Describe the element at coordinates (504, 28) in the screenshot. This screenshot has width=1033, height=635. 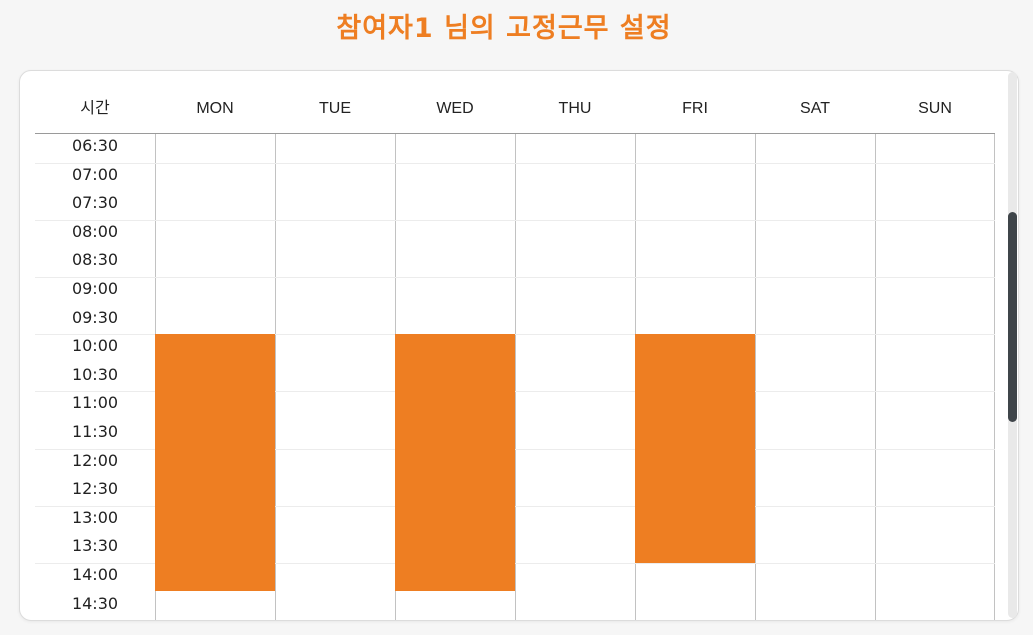
I see `page-title: 참여자1 님의 고정근무 설정` at that location.